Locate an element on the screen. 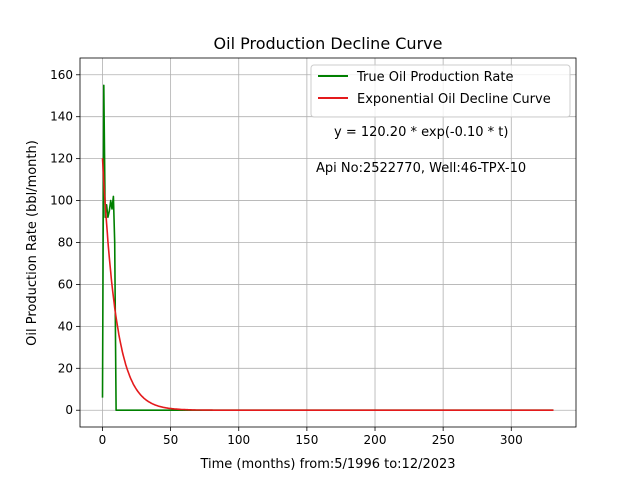 The width and height of the screenshot is (640, 480). legend-label-decline-curve: Exponential Oil Decline Curve is located at coordinates (454, 99).